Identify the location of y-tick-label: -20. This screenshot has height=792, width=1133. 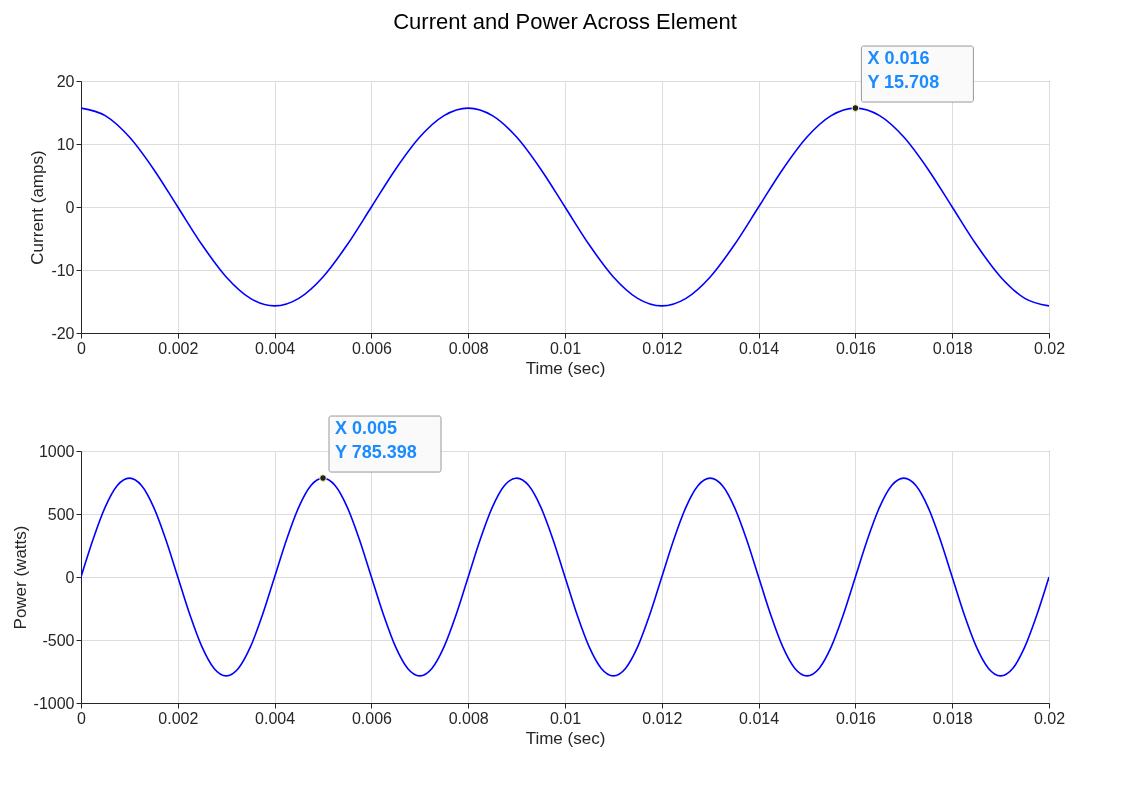
(63, 333).